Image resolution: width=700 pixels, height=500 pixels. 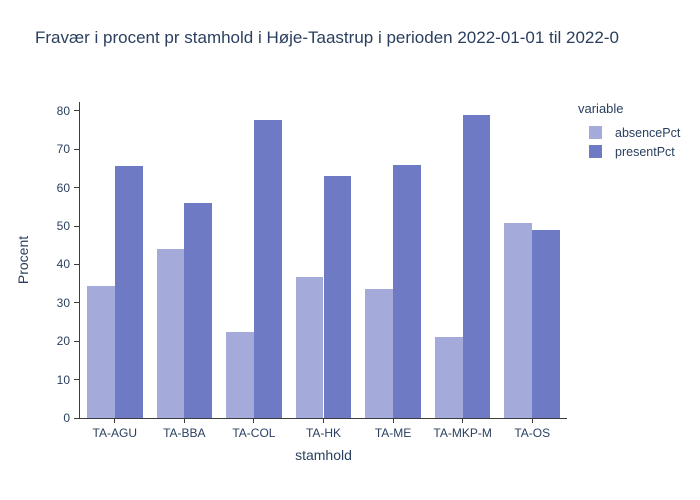 I want to click on bar-absencePct-TA-HK, so click(x=309, y=347).